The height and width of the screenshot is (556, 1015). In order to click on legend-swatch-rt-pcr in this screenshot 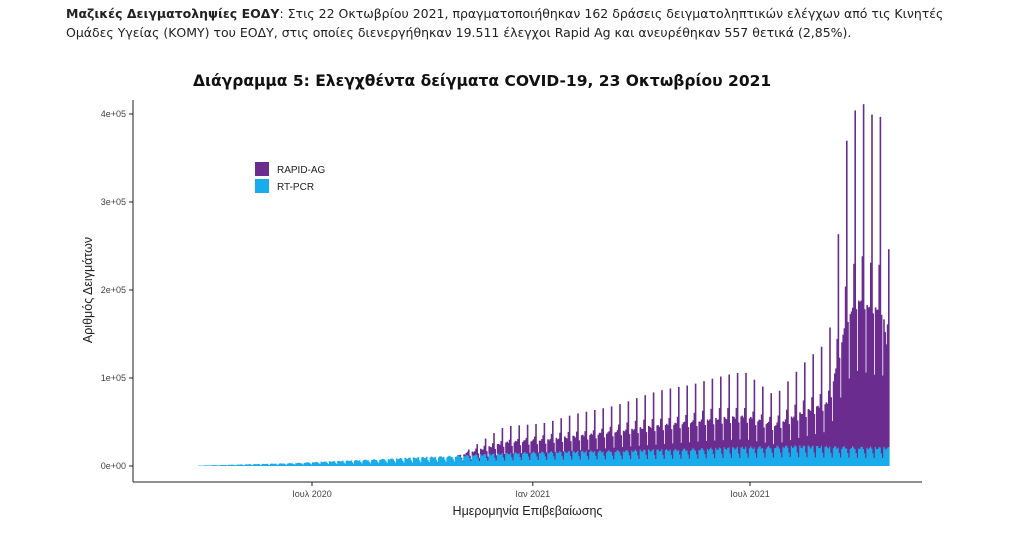, I will do `click(262, 186)`.